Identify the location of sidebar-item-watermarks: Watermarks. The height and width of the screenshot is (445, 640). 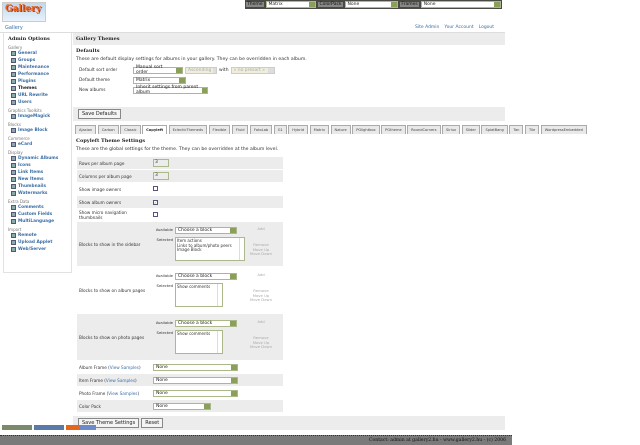
(39, 193).